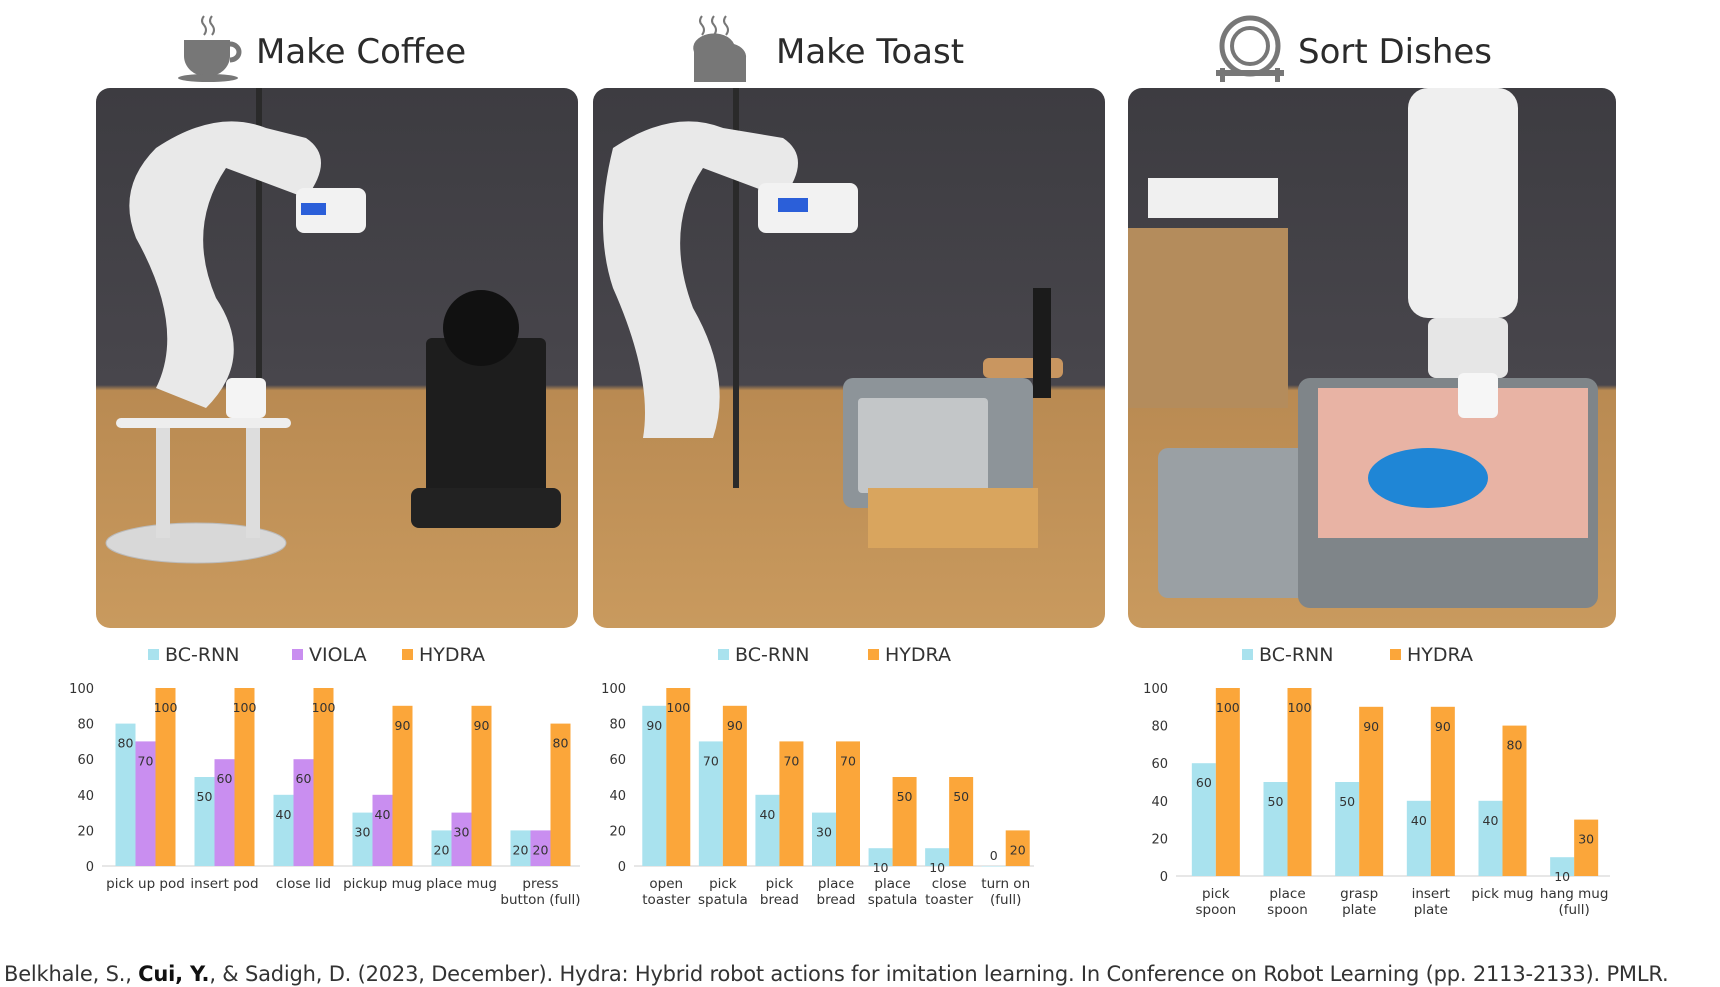 The width and height of the screenshot is (1720, 987). I want to click on x-tick-label: insert pod, so click(224, 884).